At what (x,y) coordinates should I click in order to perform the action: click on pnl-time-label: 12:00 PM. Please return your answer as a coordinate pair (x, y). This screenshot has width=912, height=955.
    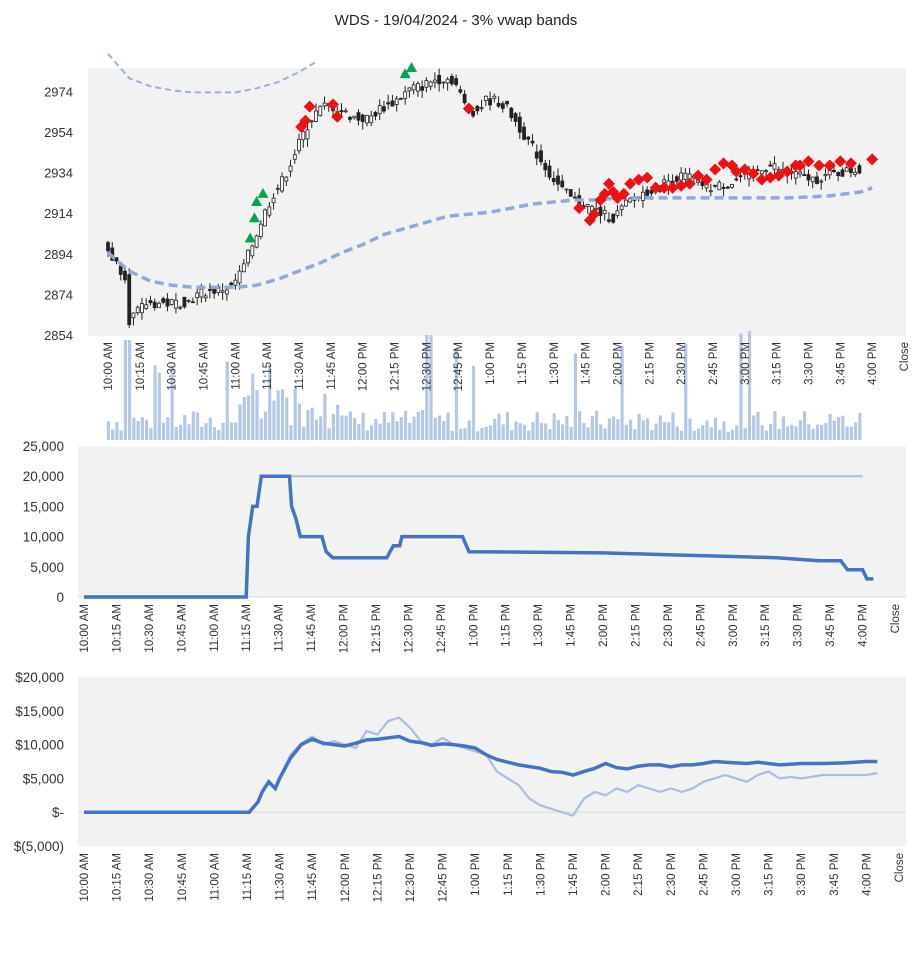
    Looking at the image, I should click on (346, 877).